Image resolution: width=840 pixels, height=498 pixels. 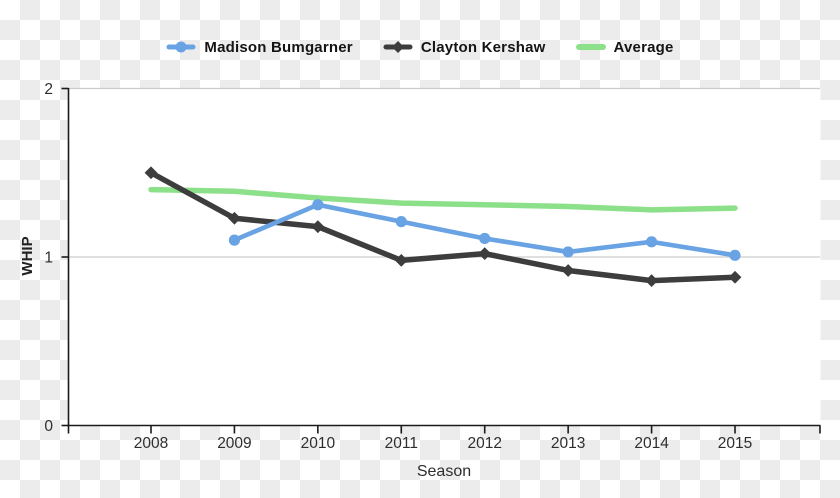 I want to click on x-tick-label-2009: 2009, so click(x=234, y=443).